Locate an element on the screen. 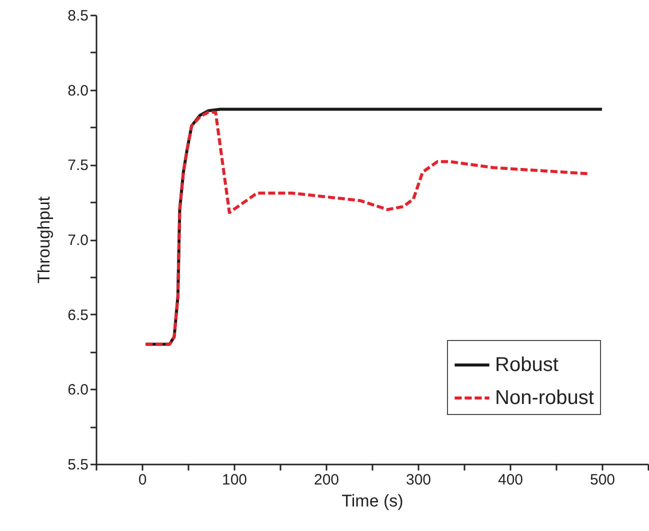 This screenshot has width=649, height=531. y-tick-label: 6.5 is located at coordinates (78, 315).